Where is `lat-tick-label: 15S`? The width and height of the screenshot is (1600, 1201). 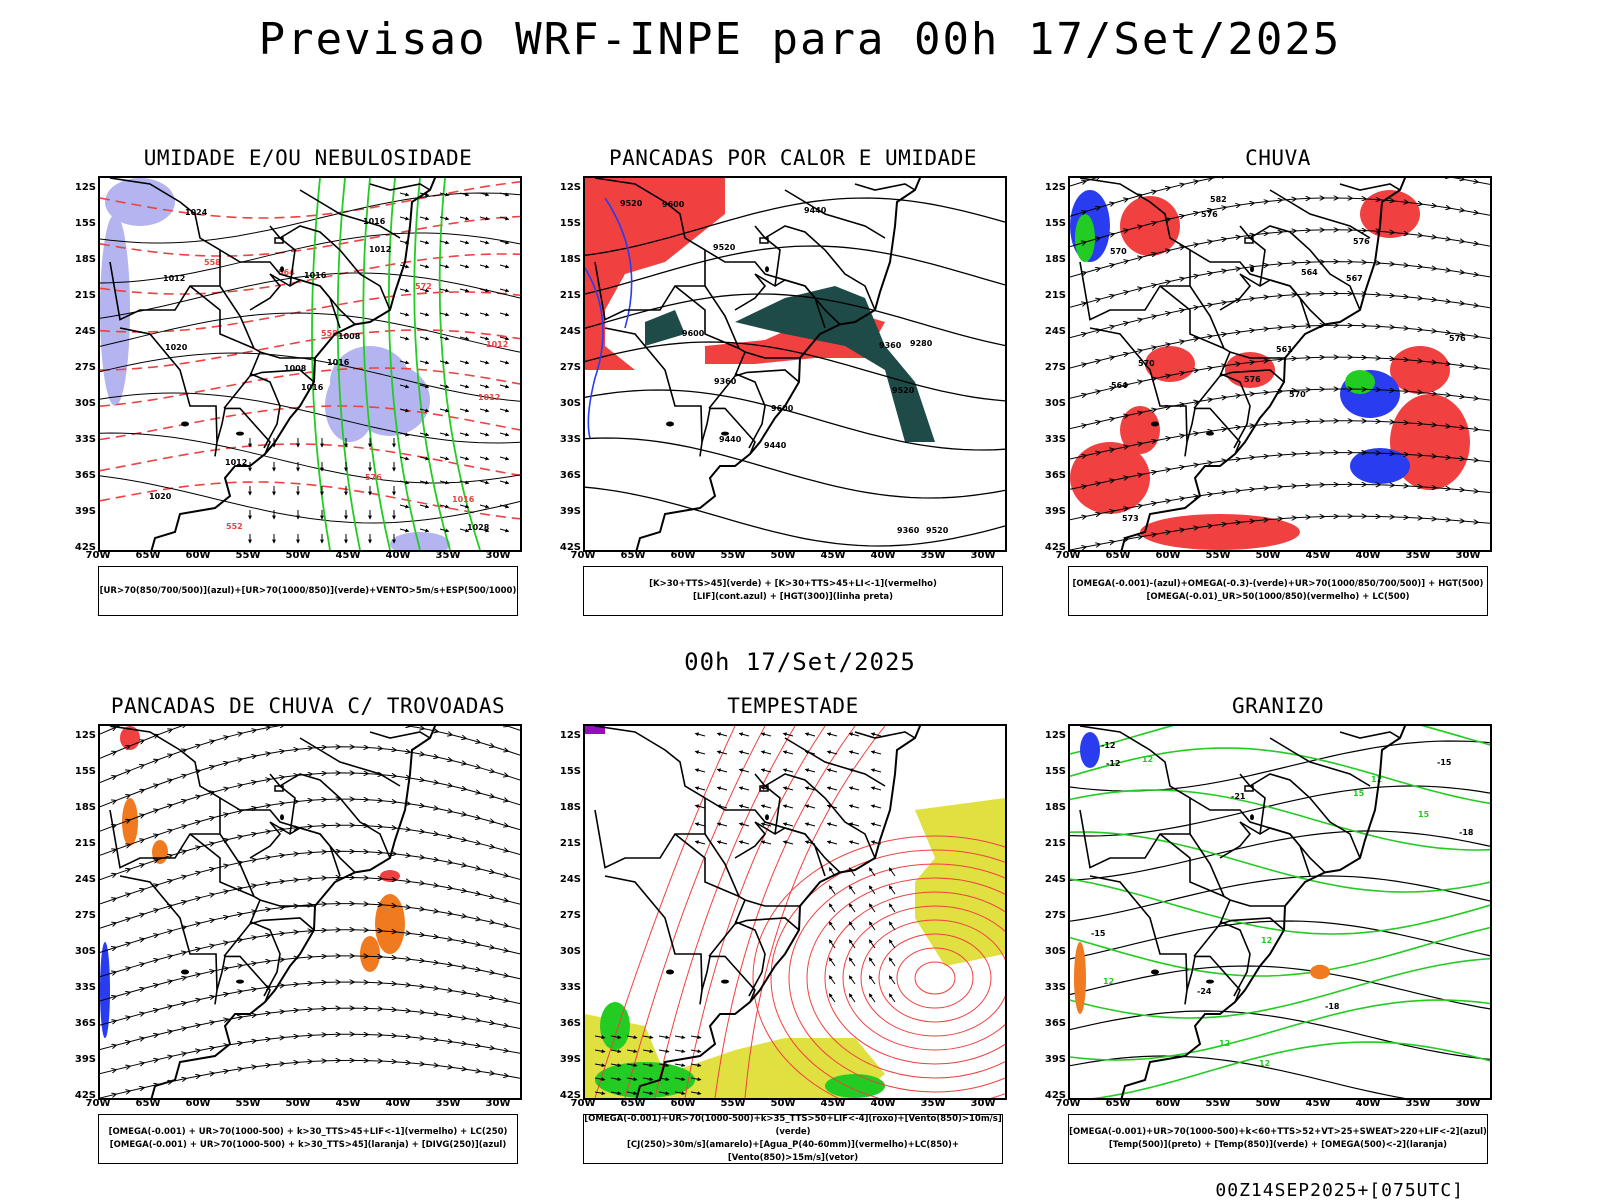 lat-tick-label: 15S is located at coordinates (85, 223).